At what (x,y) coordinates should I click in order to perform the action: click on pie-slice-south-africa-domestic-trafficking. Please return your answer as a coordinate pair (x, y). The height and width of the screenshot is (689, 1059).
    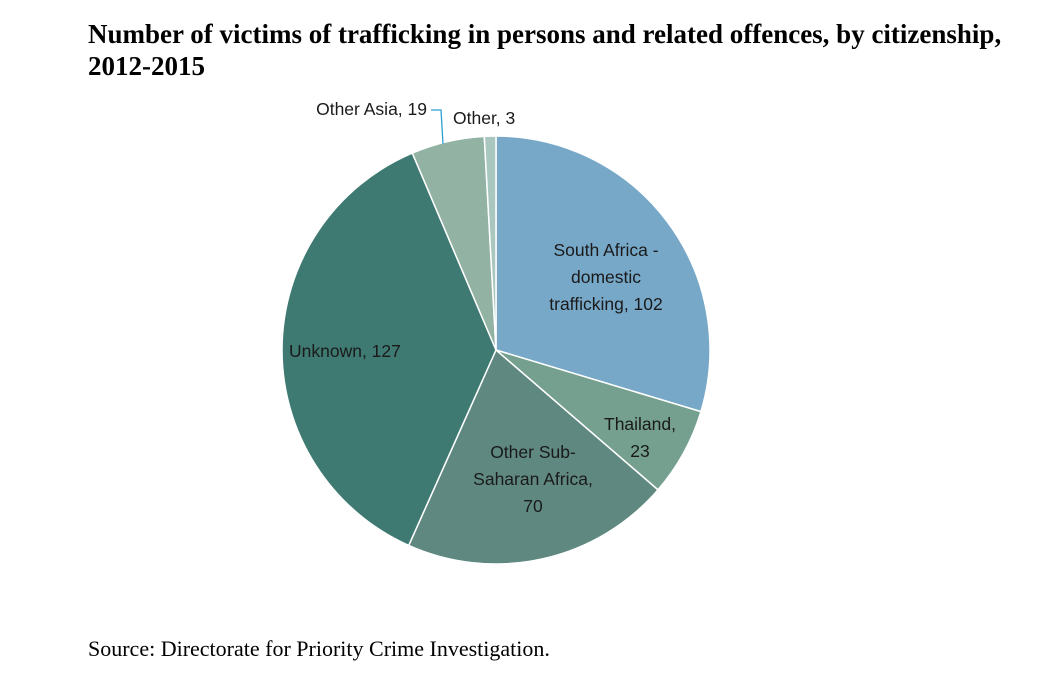
    Looking at the image, I should click on (603, 274).